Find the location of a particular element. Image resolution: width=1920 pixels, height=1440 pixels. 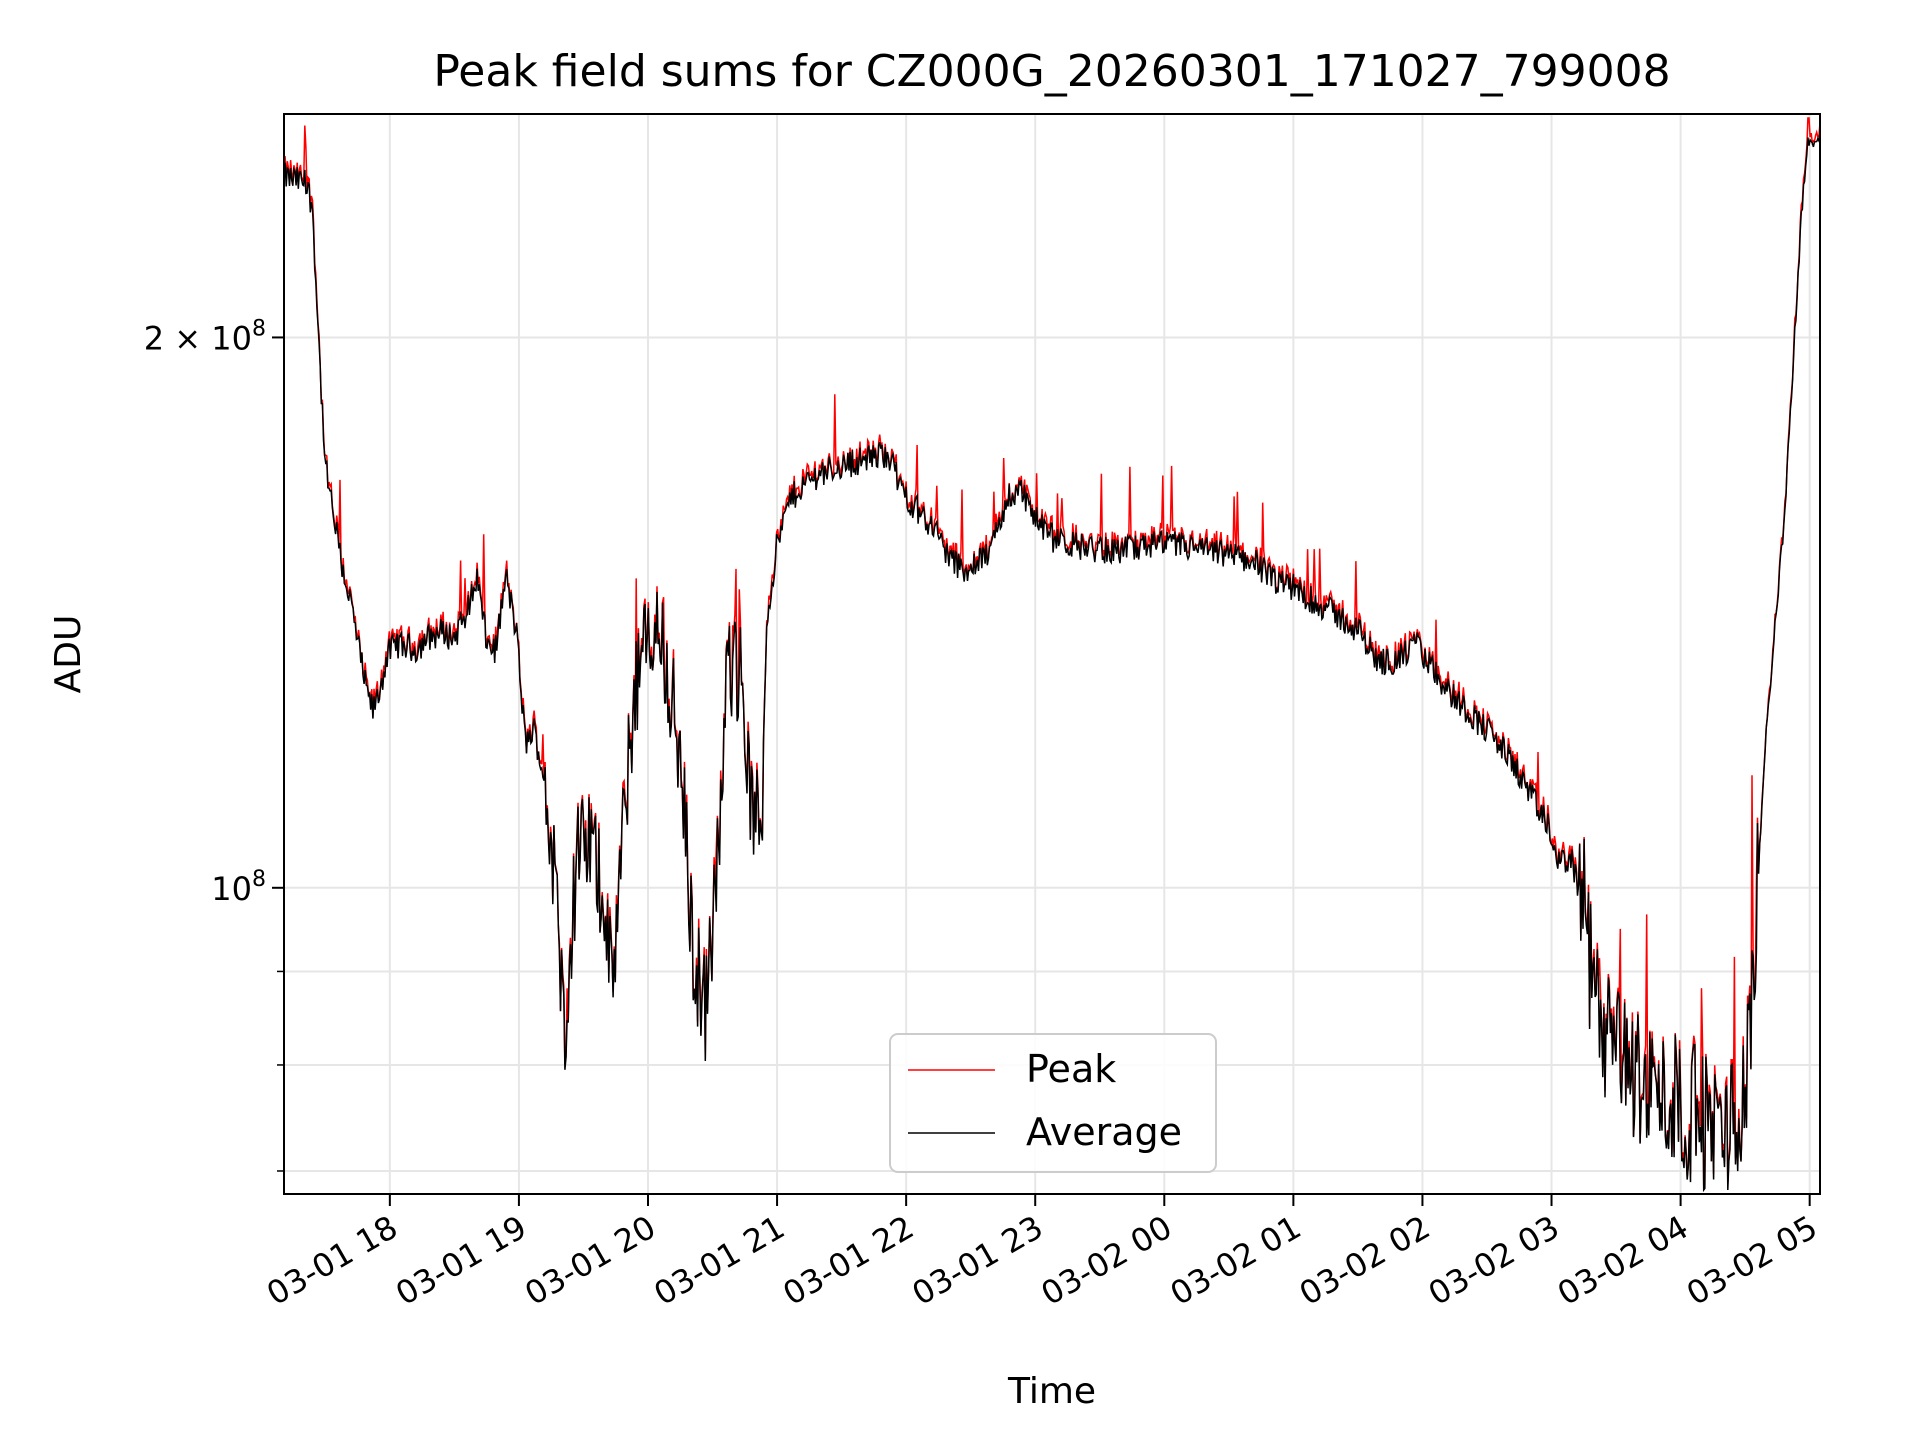

legend-label-peak: Peak is located at coordinates (1071, 1069).